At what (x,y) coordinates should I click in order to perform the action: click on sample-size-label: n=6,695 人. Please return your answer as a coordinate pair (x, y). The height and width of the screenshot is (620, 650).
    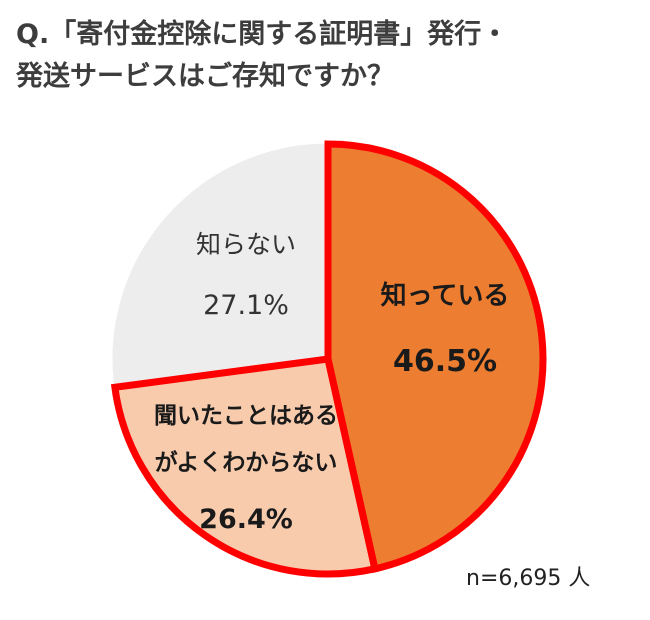
    Looking at the image, I should click on (528, 578).